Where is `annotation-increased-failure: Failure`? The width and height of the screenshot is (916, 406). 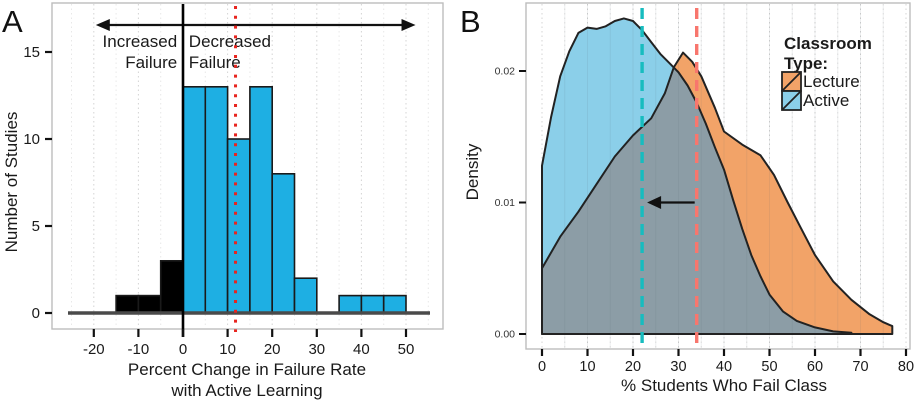 annotation-increased-failure: Failure is located at coordinates (151, 62).